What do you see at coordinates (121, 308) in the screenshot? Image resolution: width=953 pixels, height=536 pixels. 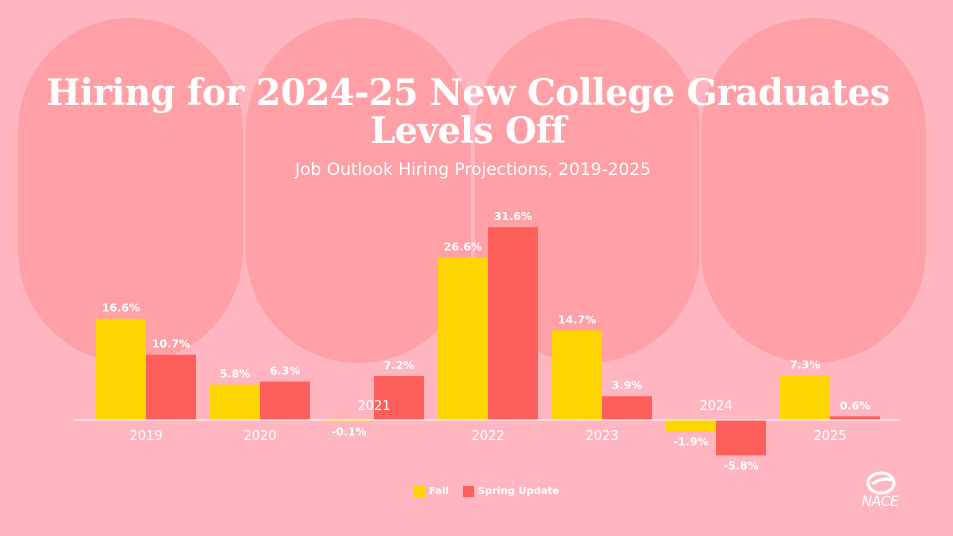 I see `data-label-fall-2019: 16.6%` at bounding box center [121, 308].